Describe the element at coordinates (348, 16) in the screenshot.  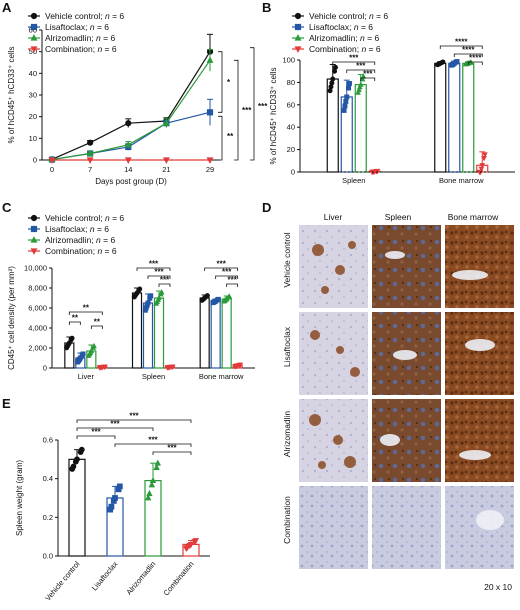
I see `panel-b-legend-label: Vehicle control; n = 6` at that location.